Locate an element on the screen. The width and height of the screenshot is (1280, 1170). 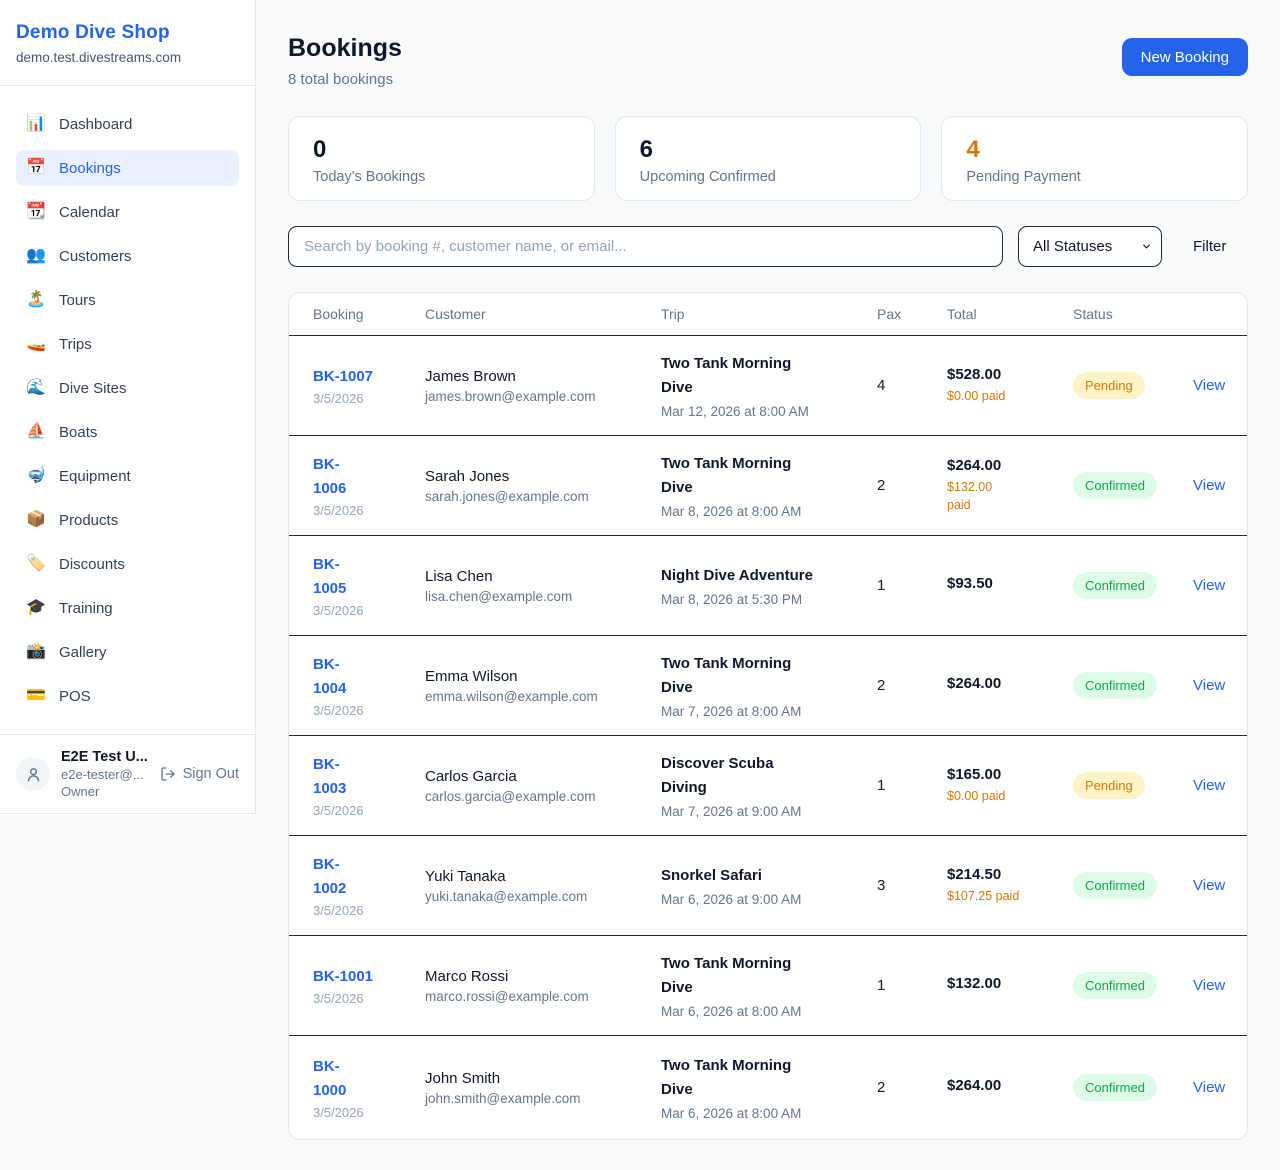
sidebar-item-calendar: 📆 Calendar is located at coordinates (127, 212).